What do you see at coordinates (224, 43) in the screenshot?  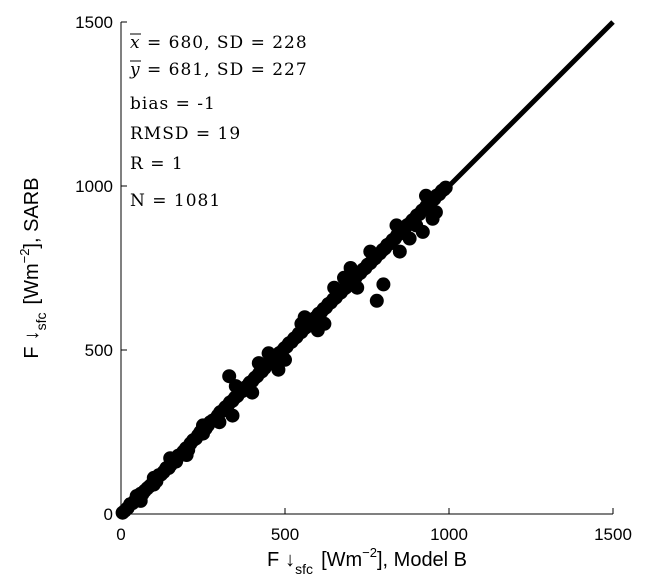 I see `xbar-text: = 680, SD = 228` at bounding box center [224, 43].